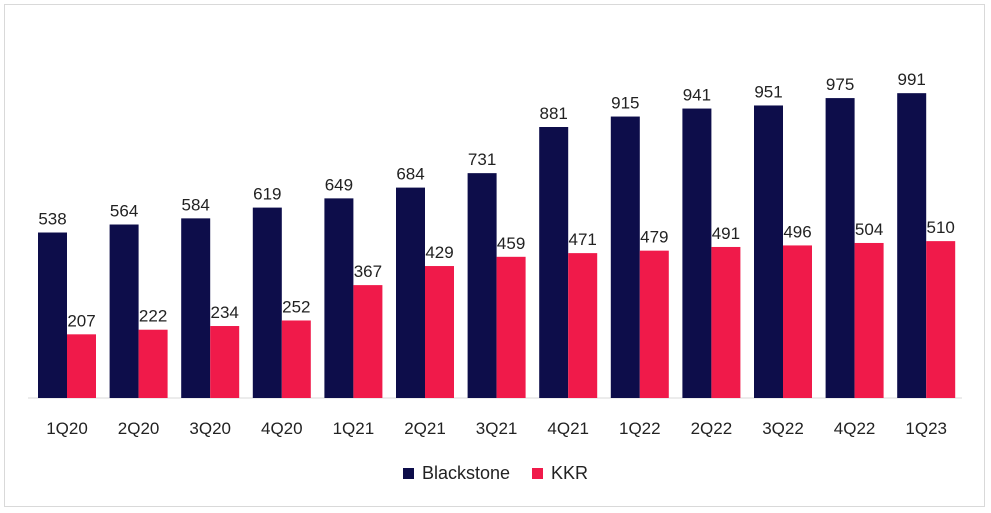  I want to click on bar-kkr-4q20, so click(296, 359).